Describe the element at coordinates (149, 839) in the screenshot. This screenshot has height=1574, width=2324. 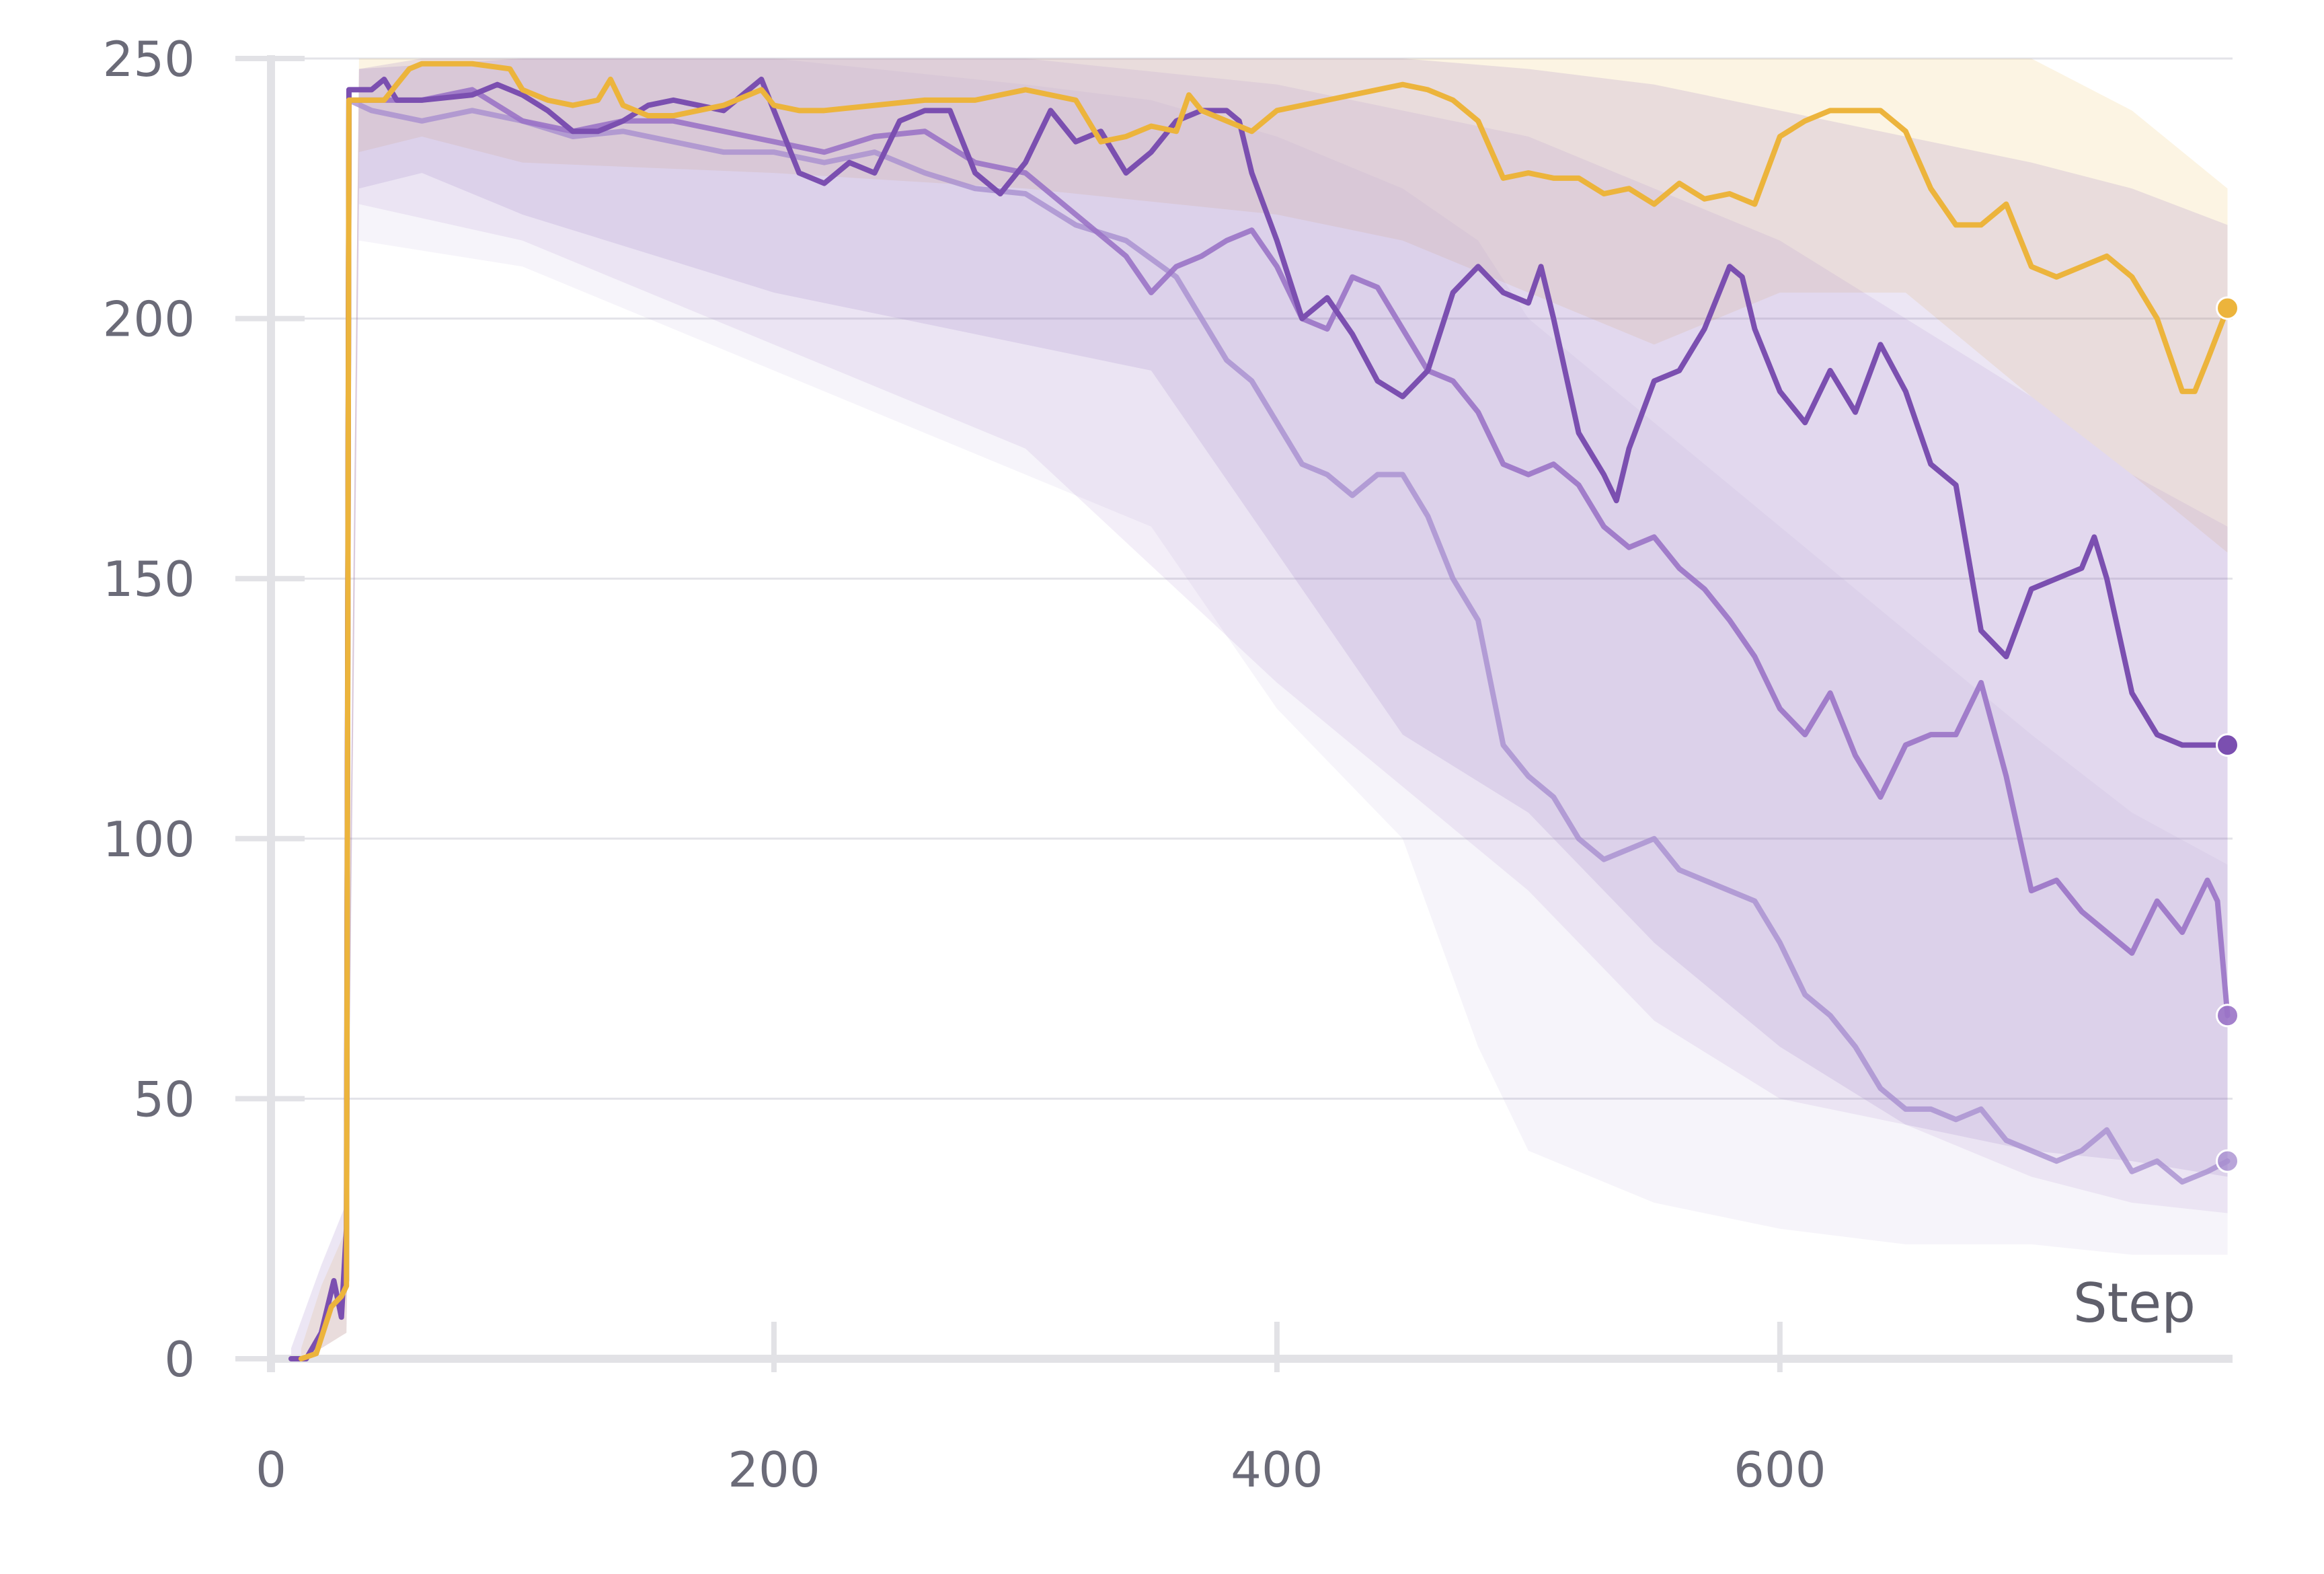
I see `y-tick-label: 100` at that location.